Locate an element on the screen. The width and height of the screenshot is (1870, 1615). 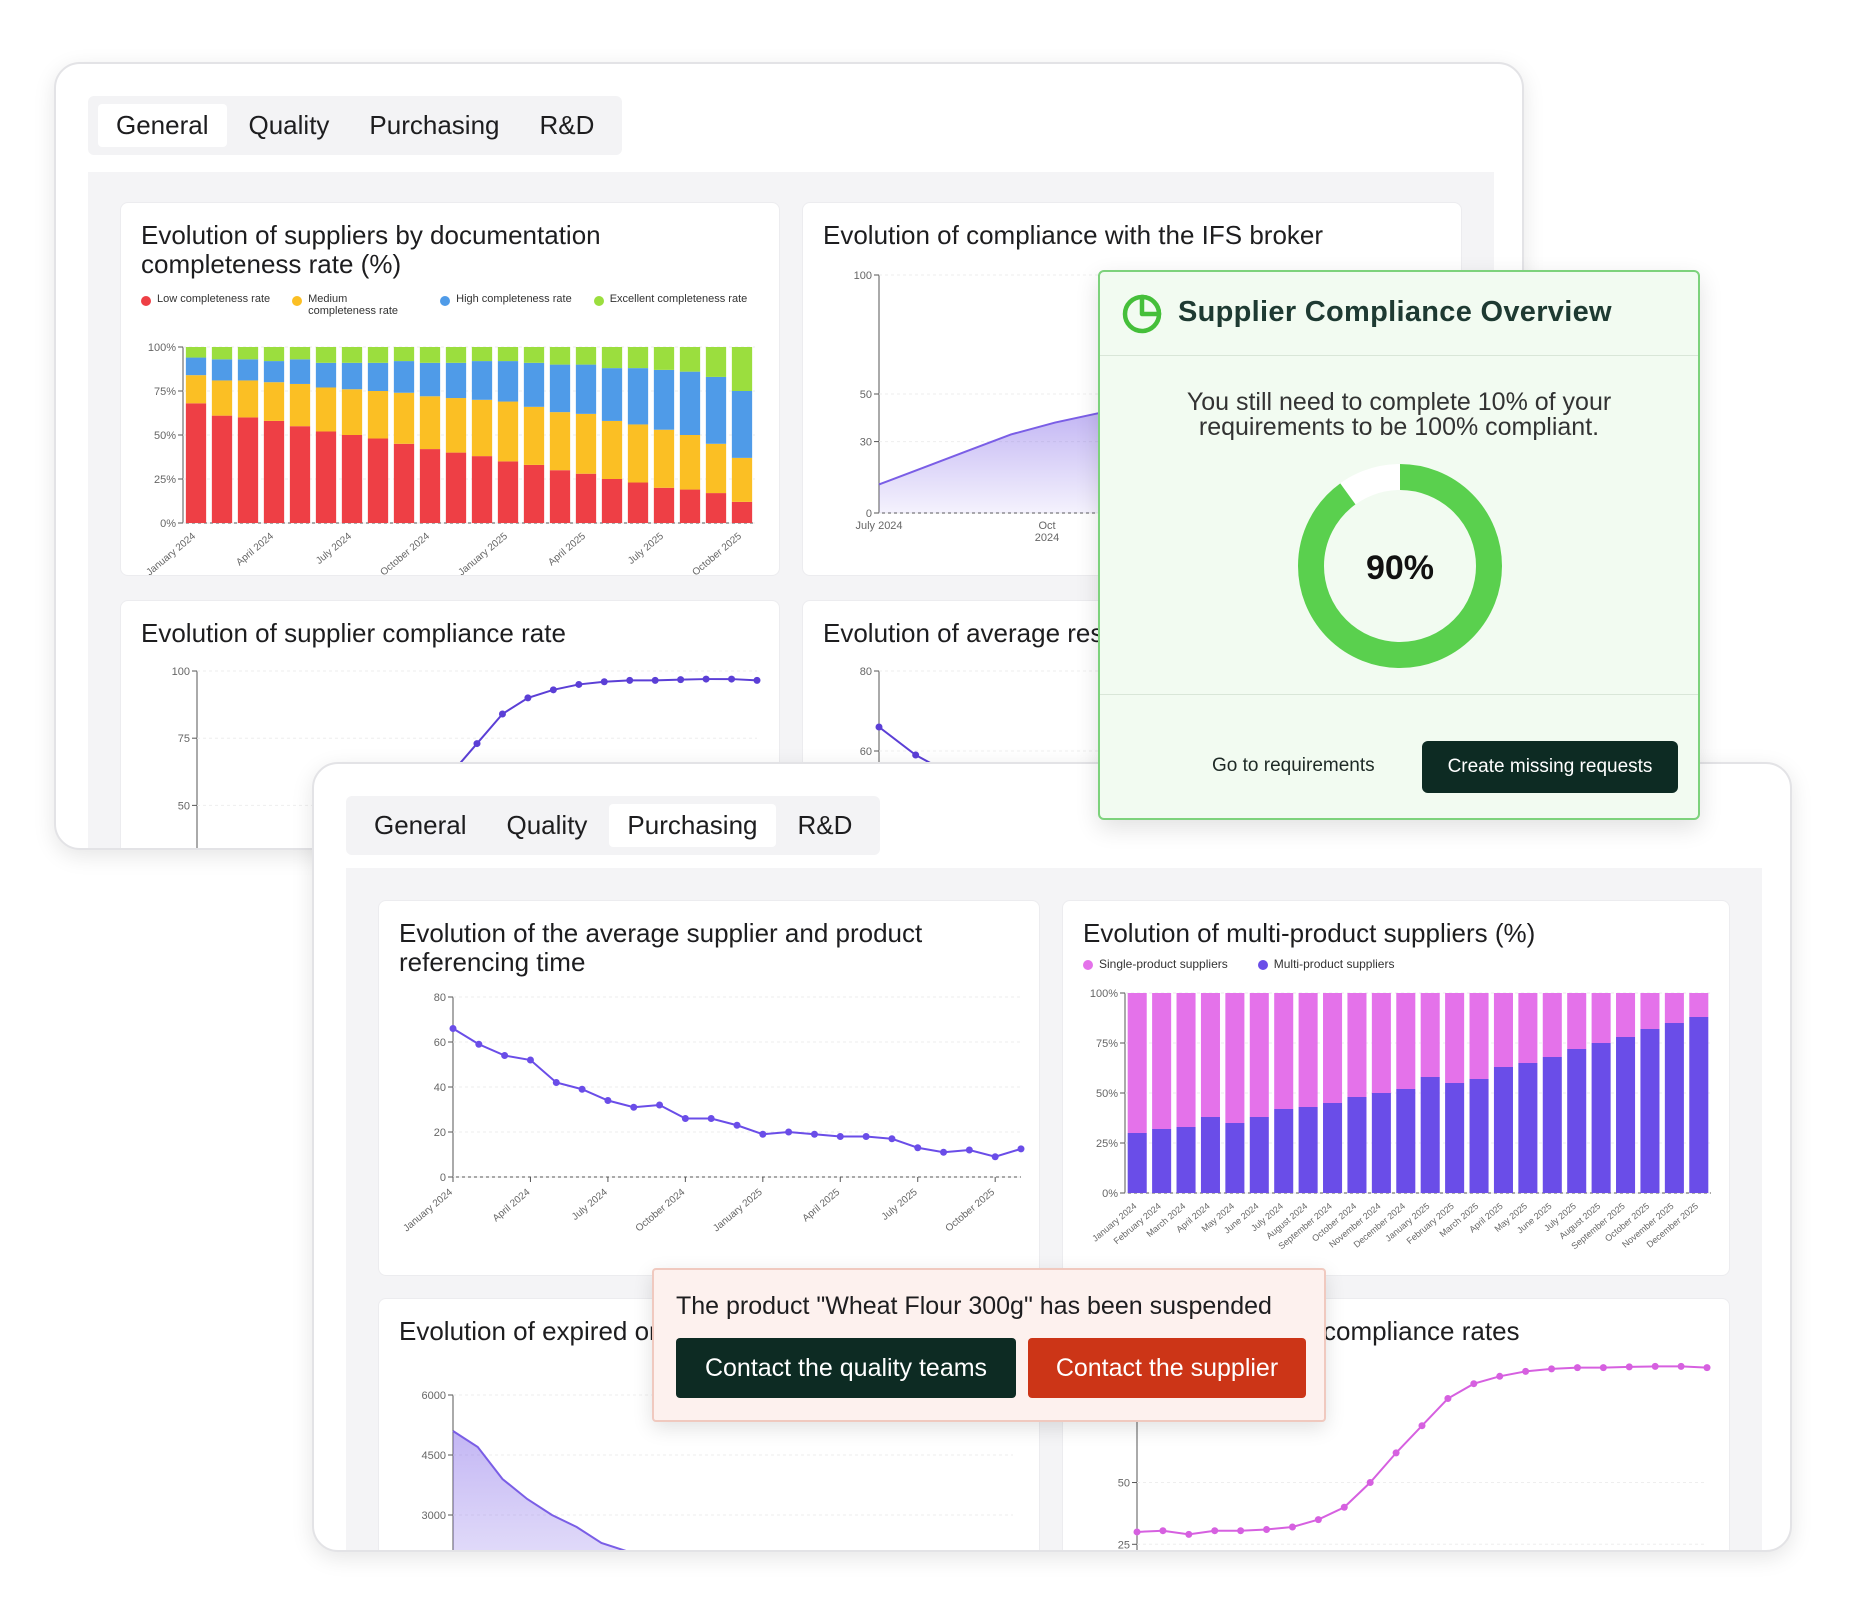
popup-header: Supplier Compliance Overview is located at coordinates (1399, 314).